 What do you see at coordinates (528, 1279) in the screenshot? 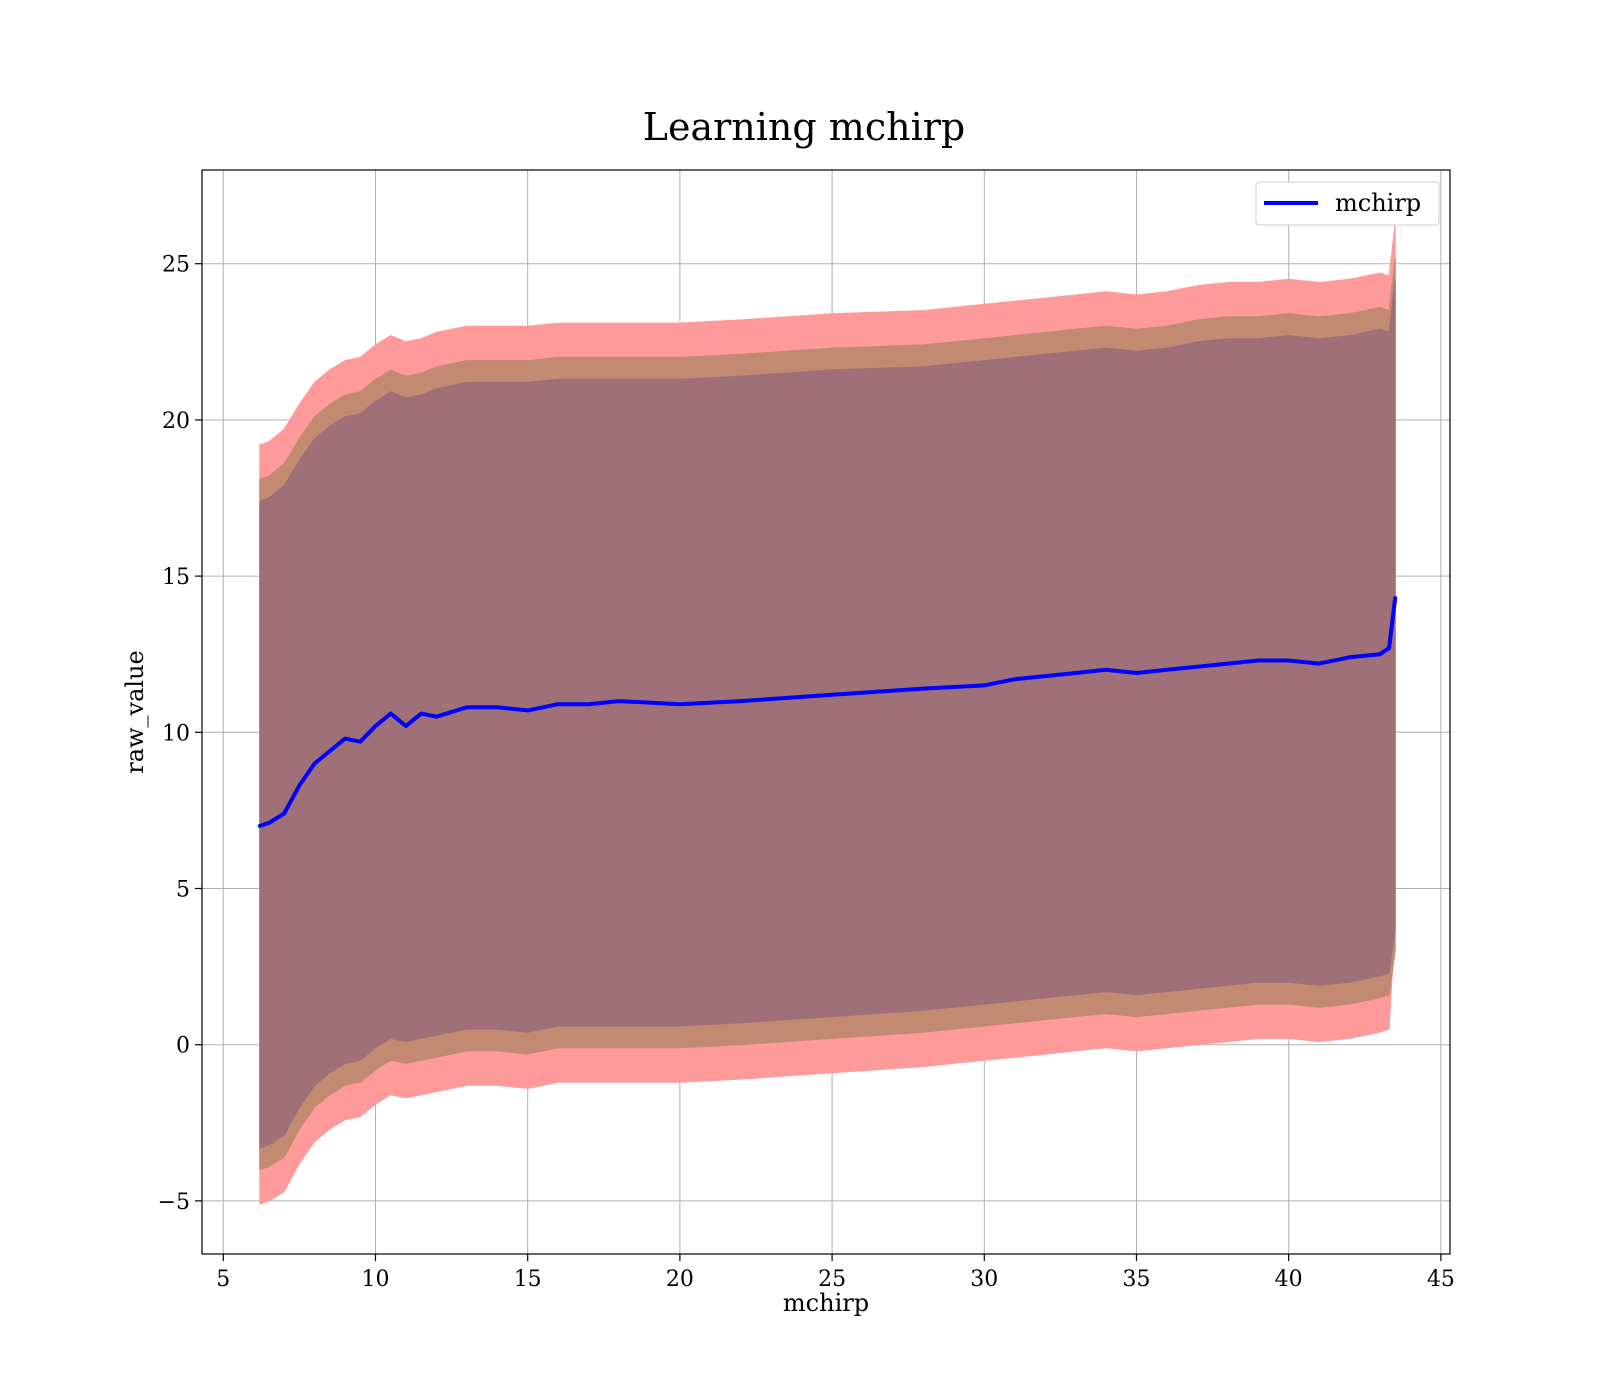
I see `x-tick-label: 15` at bounding box center [528, 1279].